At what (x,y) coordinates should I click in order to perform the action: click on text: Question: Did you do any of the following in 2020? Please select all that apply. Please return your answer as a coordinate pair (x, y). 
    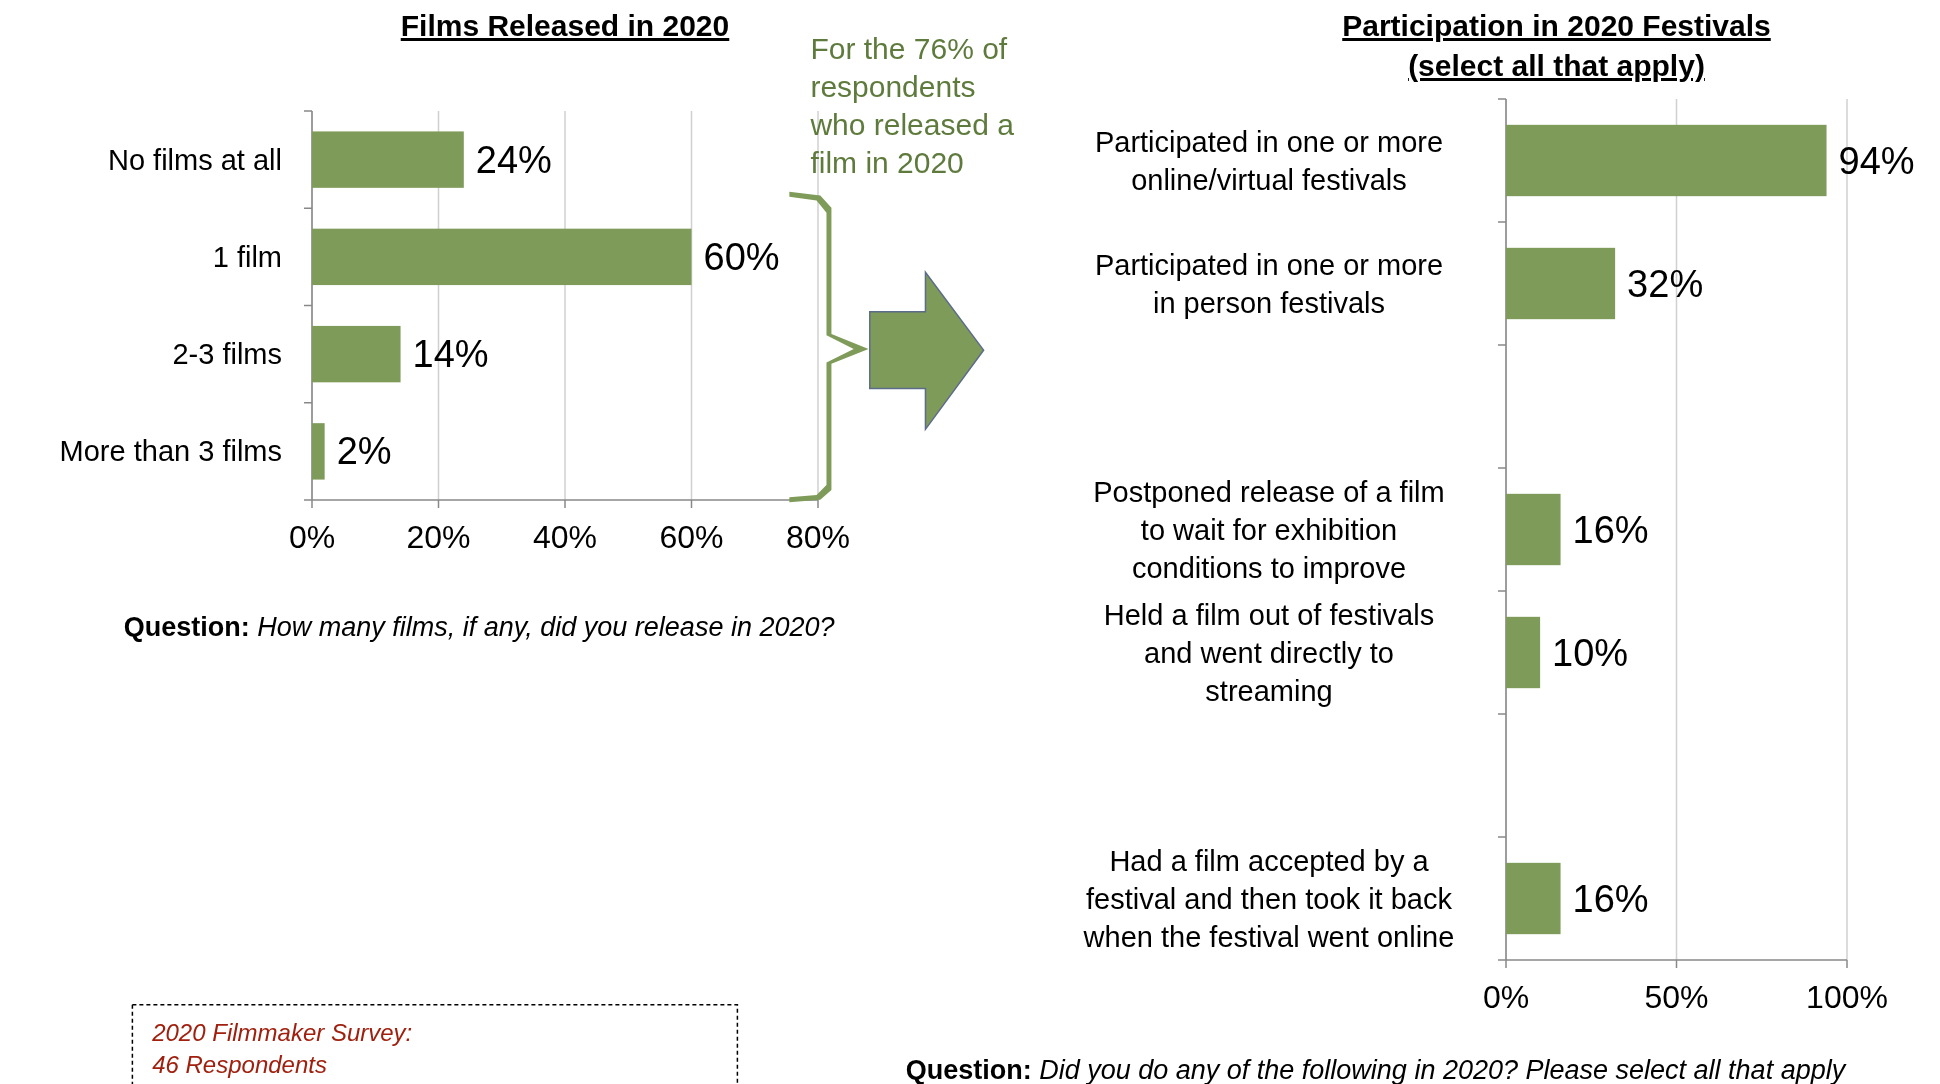
    Looking at the image, I should click on (1376, 1069).